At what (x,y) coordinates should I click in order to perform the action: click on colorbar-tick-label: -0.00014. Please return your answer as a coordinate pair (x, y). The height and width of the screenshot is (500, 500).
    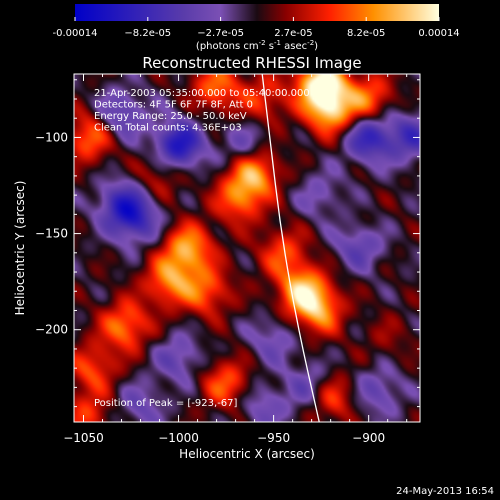
    Looking at the image, I should click on (75, 33).